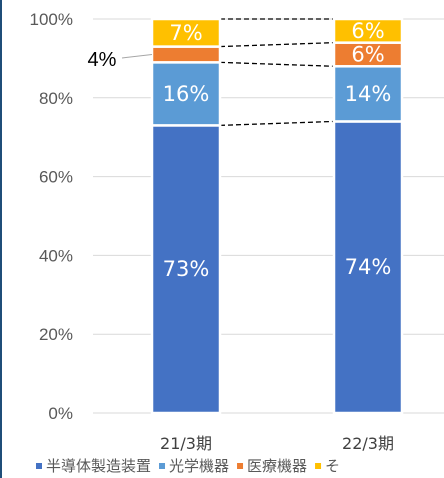  I want to click on y-axis-ticks: 0% 20% 40% 60% 80% 100%, so click(51, 216).